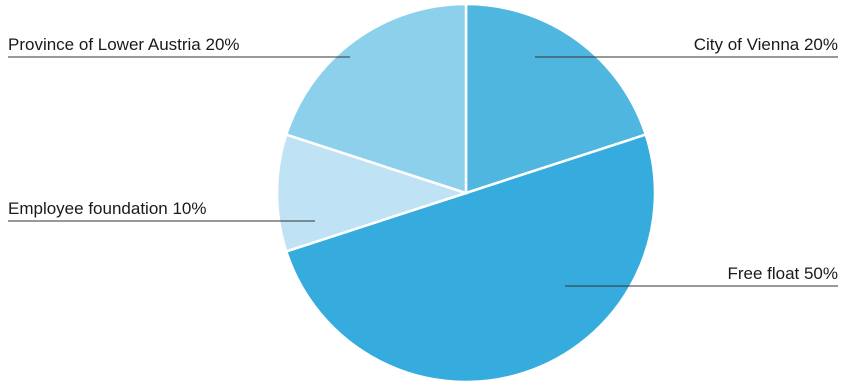  I want to click on pie-slice-city-of-vienna, so click(556, 98).